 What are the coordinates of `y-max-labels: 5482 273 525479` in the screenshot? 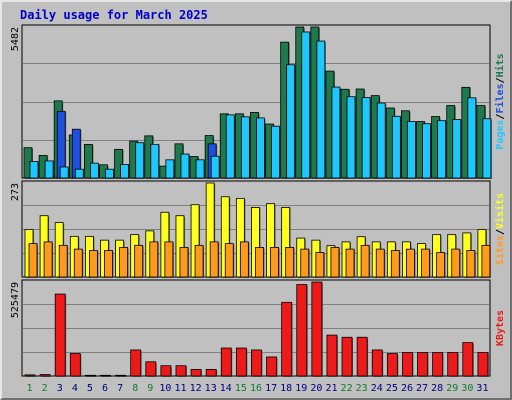 It's located at (15, 172).